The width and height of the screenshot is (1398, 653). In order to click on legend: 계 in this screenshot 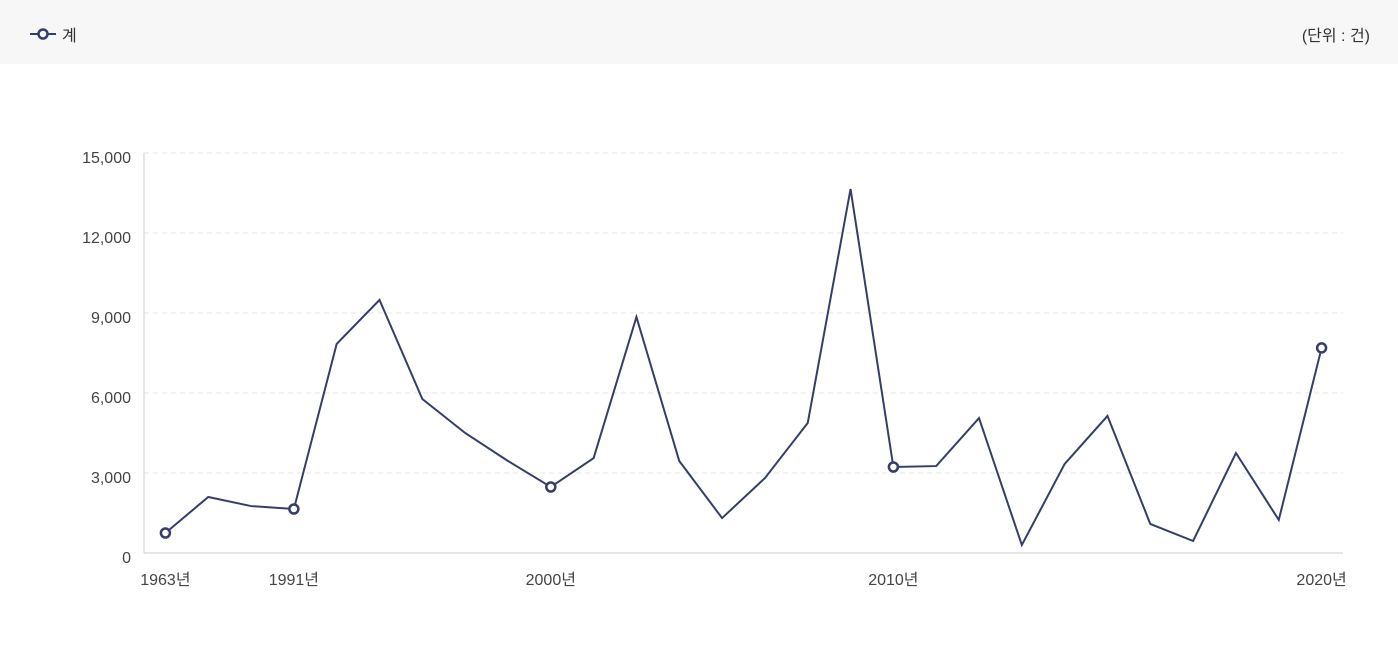, I will do `click(53, 34)`.